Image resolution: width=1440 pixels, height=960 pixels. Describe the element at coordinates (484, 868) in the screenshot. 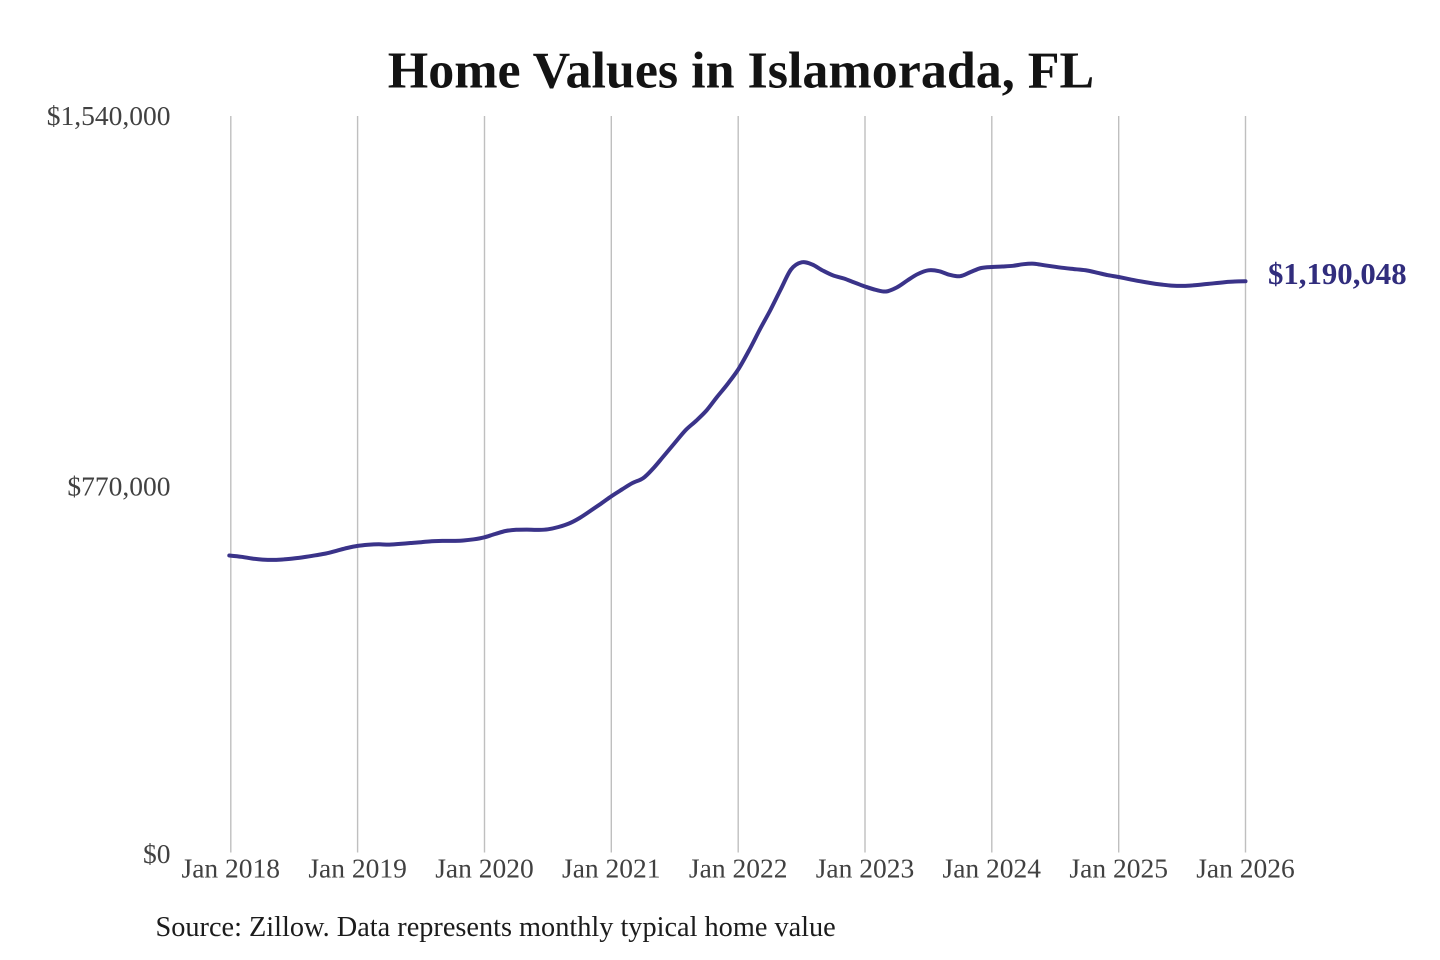

I see `svg-text: Jan 2020` at that location.